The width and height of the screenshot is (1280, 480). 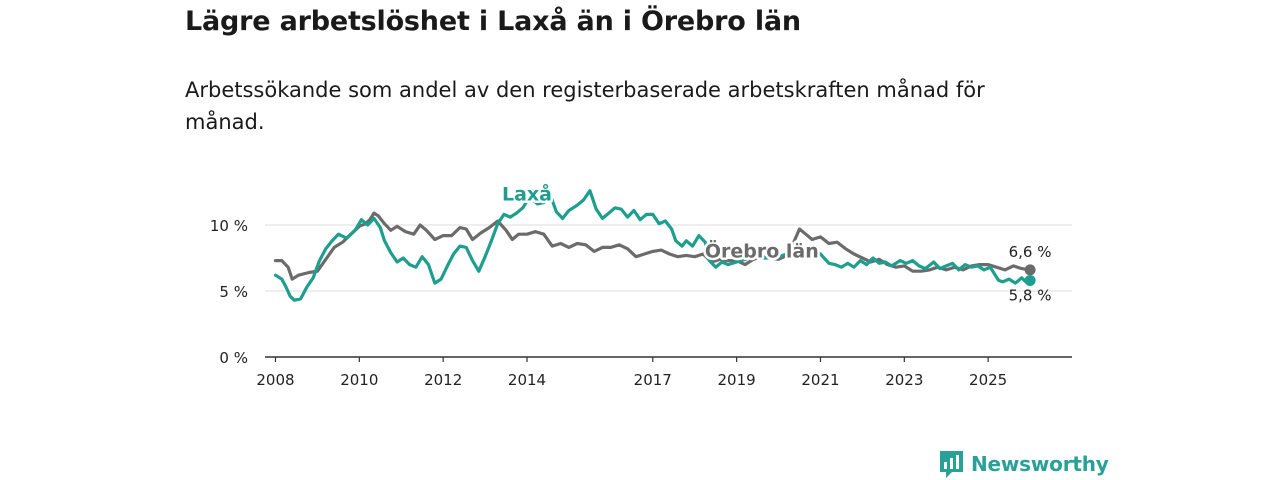 I want to click on x-tick-label: 2019, so click(x=737, y=380).